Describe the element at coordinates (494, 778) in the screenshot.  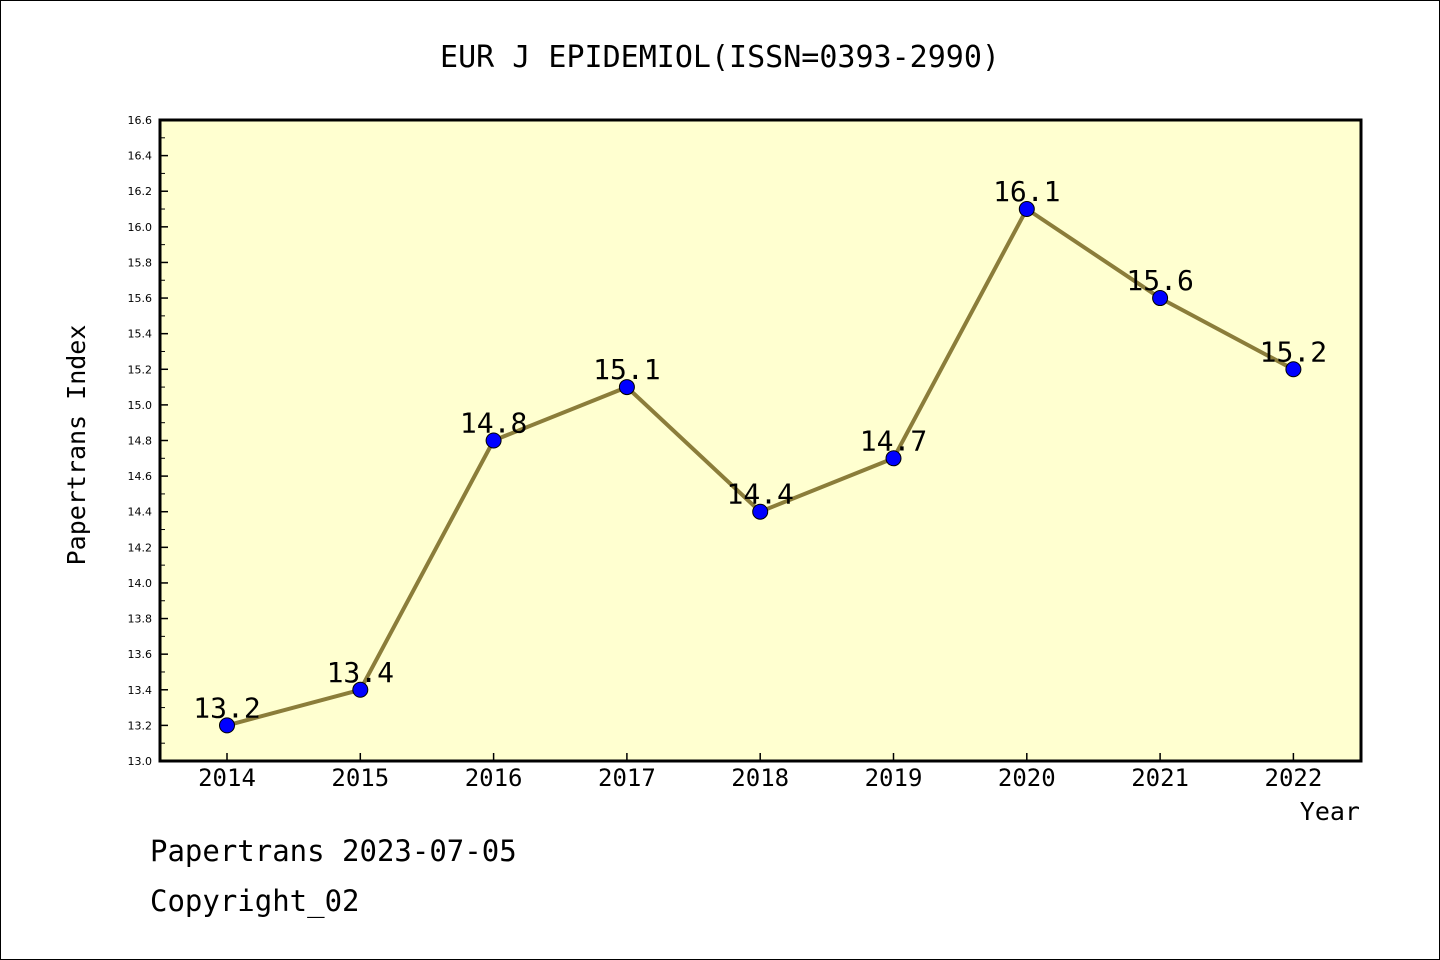
I see `x-tick-label: 2016` at that location.